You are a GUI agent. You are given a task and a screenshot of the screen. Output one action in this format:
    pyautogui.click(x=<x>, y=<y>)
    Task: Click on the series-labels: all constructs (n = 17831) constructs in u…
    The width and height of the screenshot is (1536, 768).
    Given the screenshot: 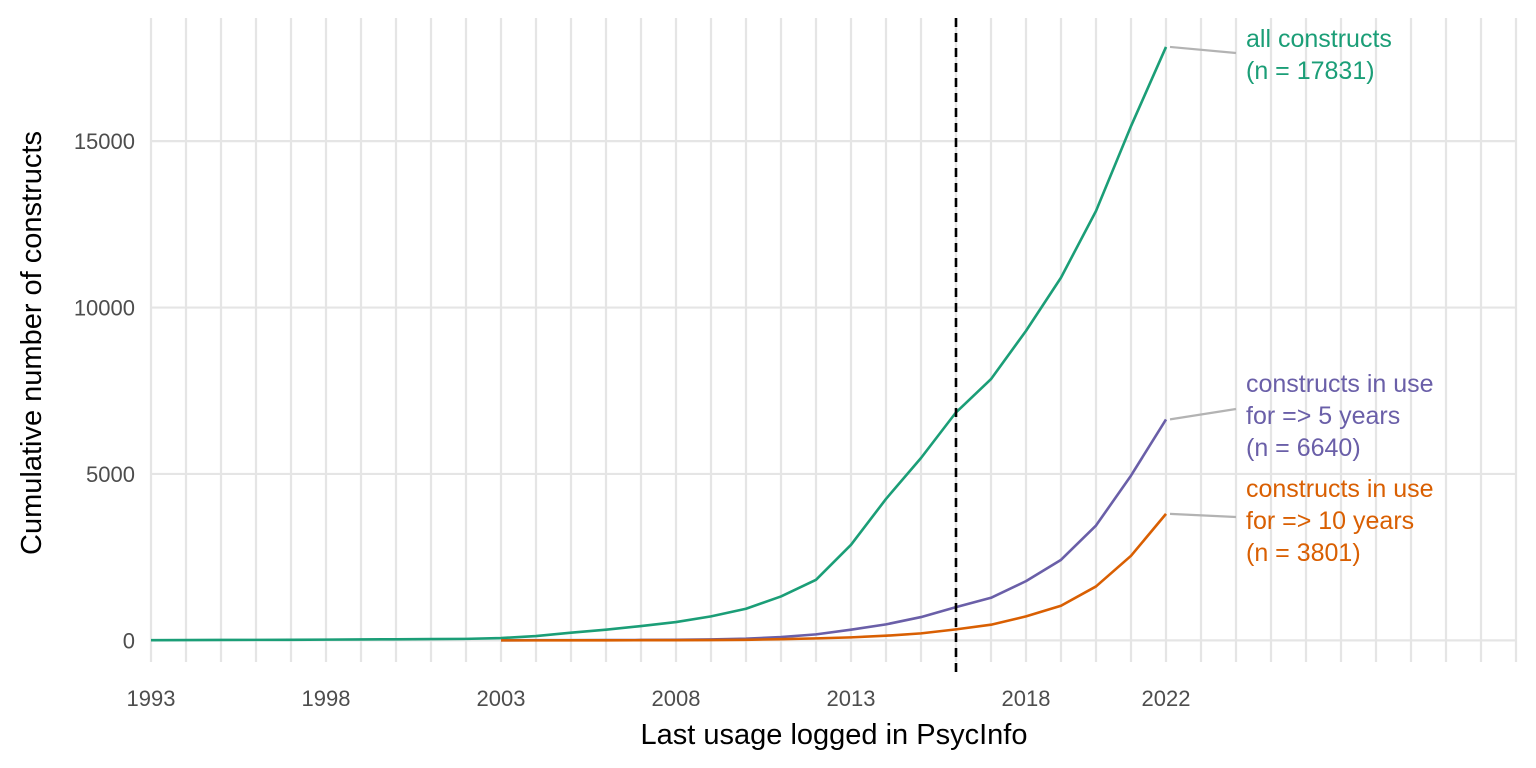 What is the action you would take?
    pyautogui.click(x=1301, y=296)
    